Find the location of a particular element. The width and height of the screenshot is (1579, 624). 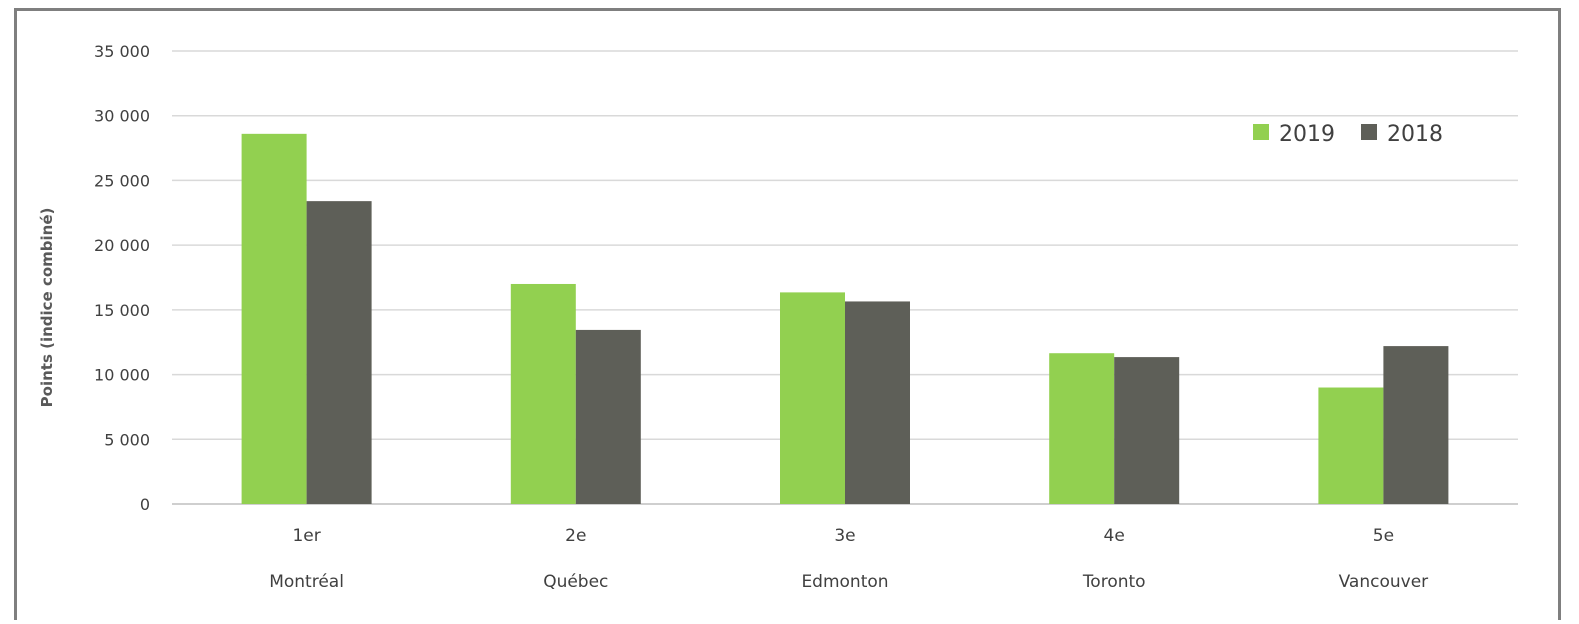

y-tick-label: 25 000 is located at coordinates (122, 180).